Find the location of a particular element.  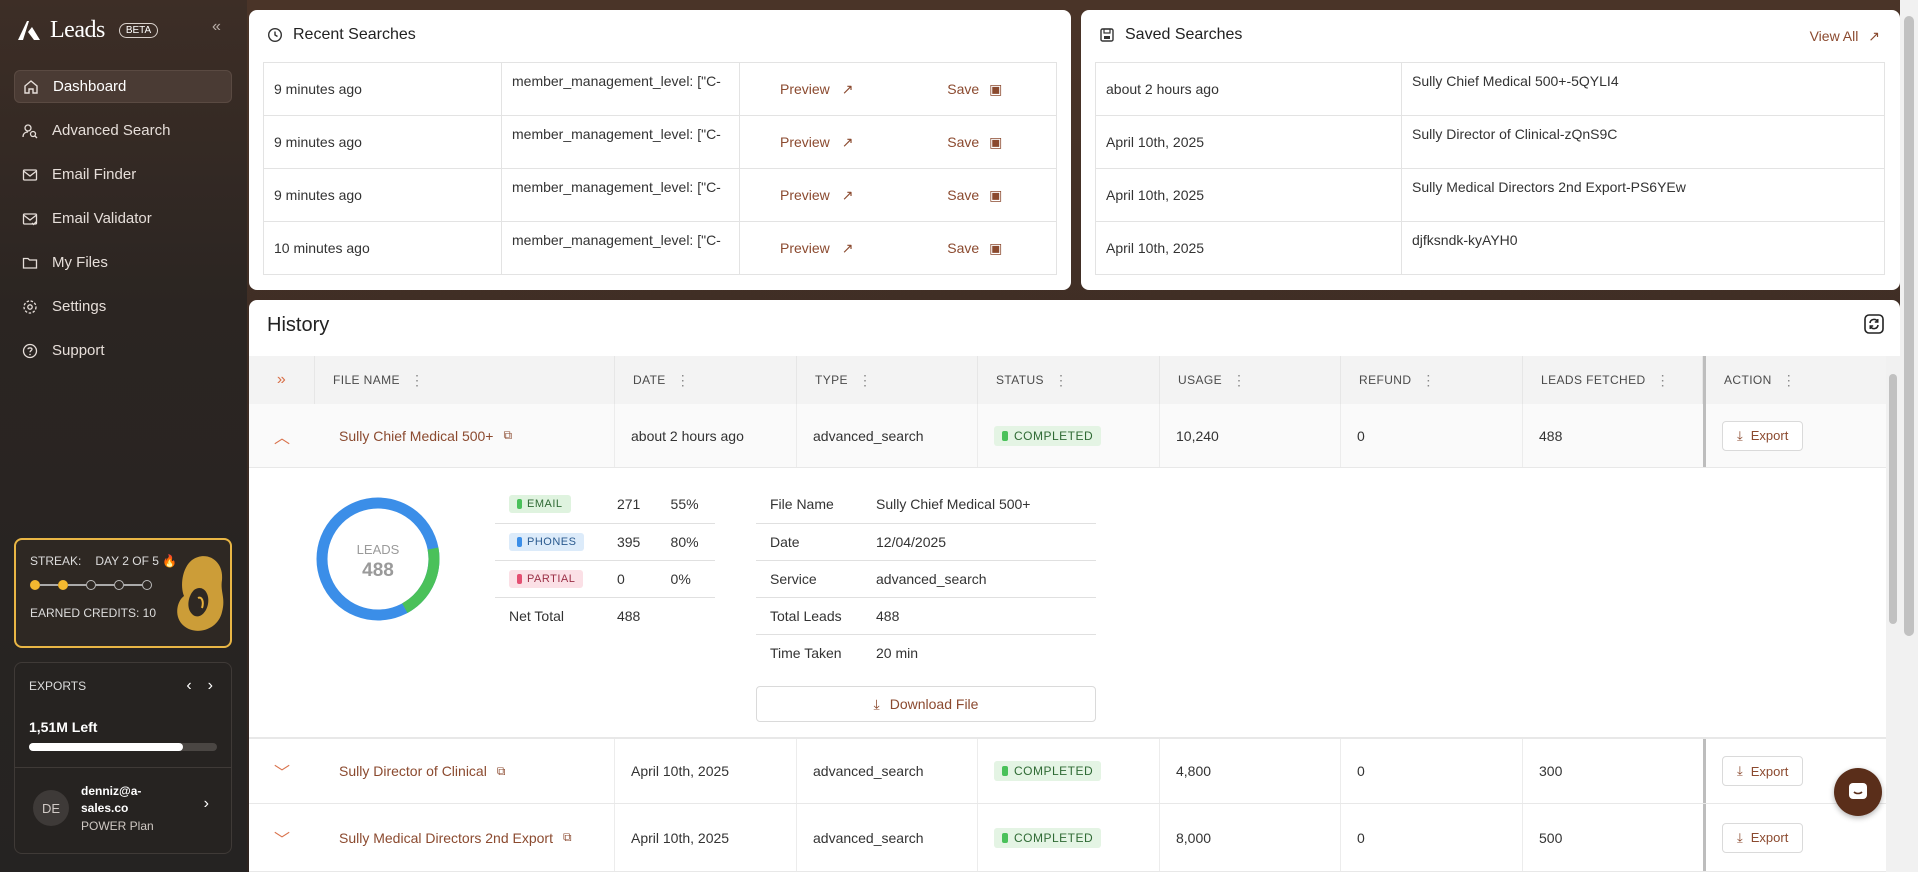

recent-time: 9 minutes ago is located at coordinates (382, 142).